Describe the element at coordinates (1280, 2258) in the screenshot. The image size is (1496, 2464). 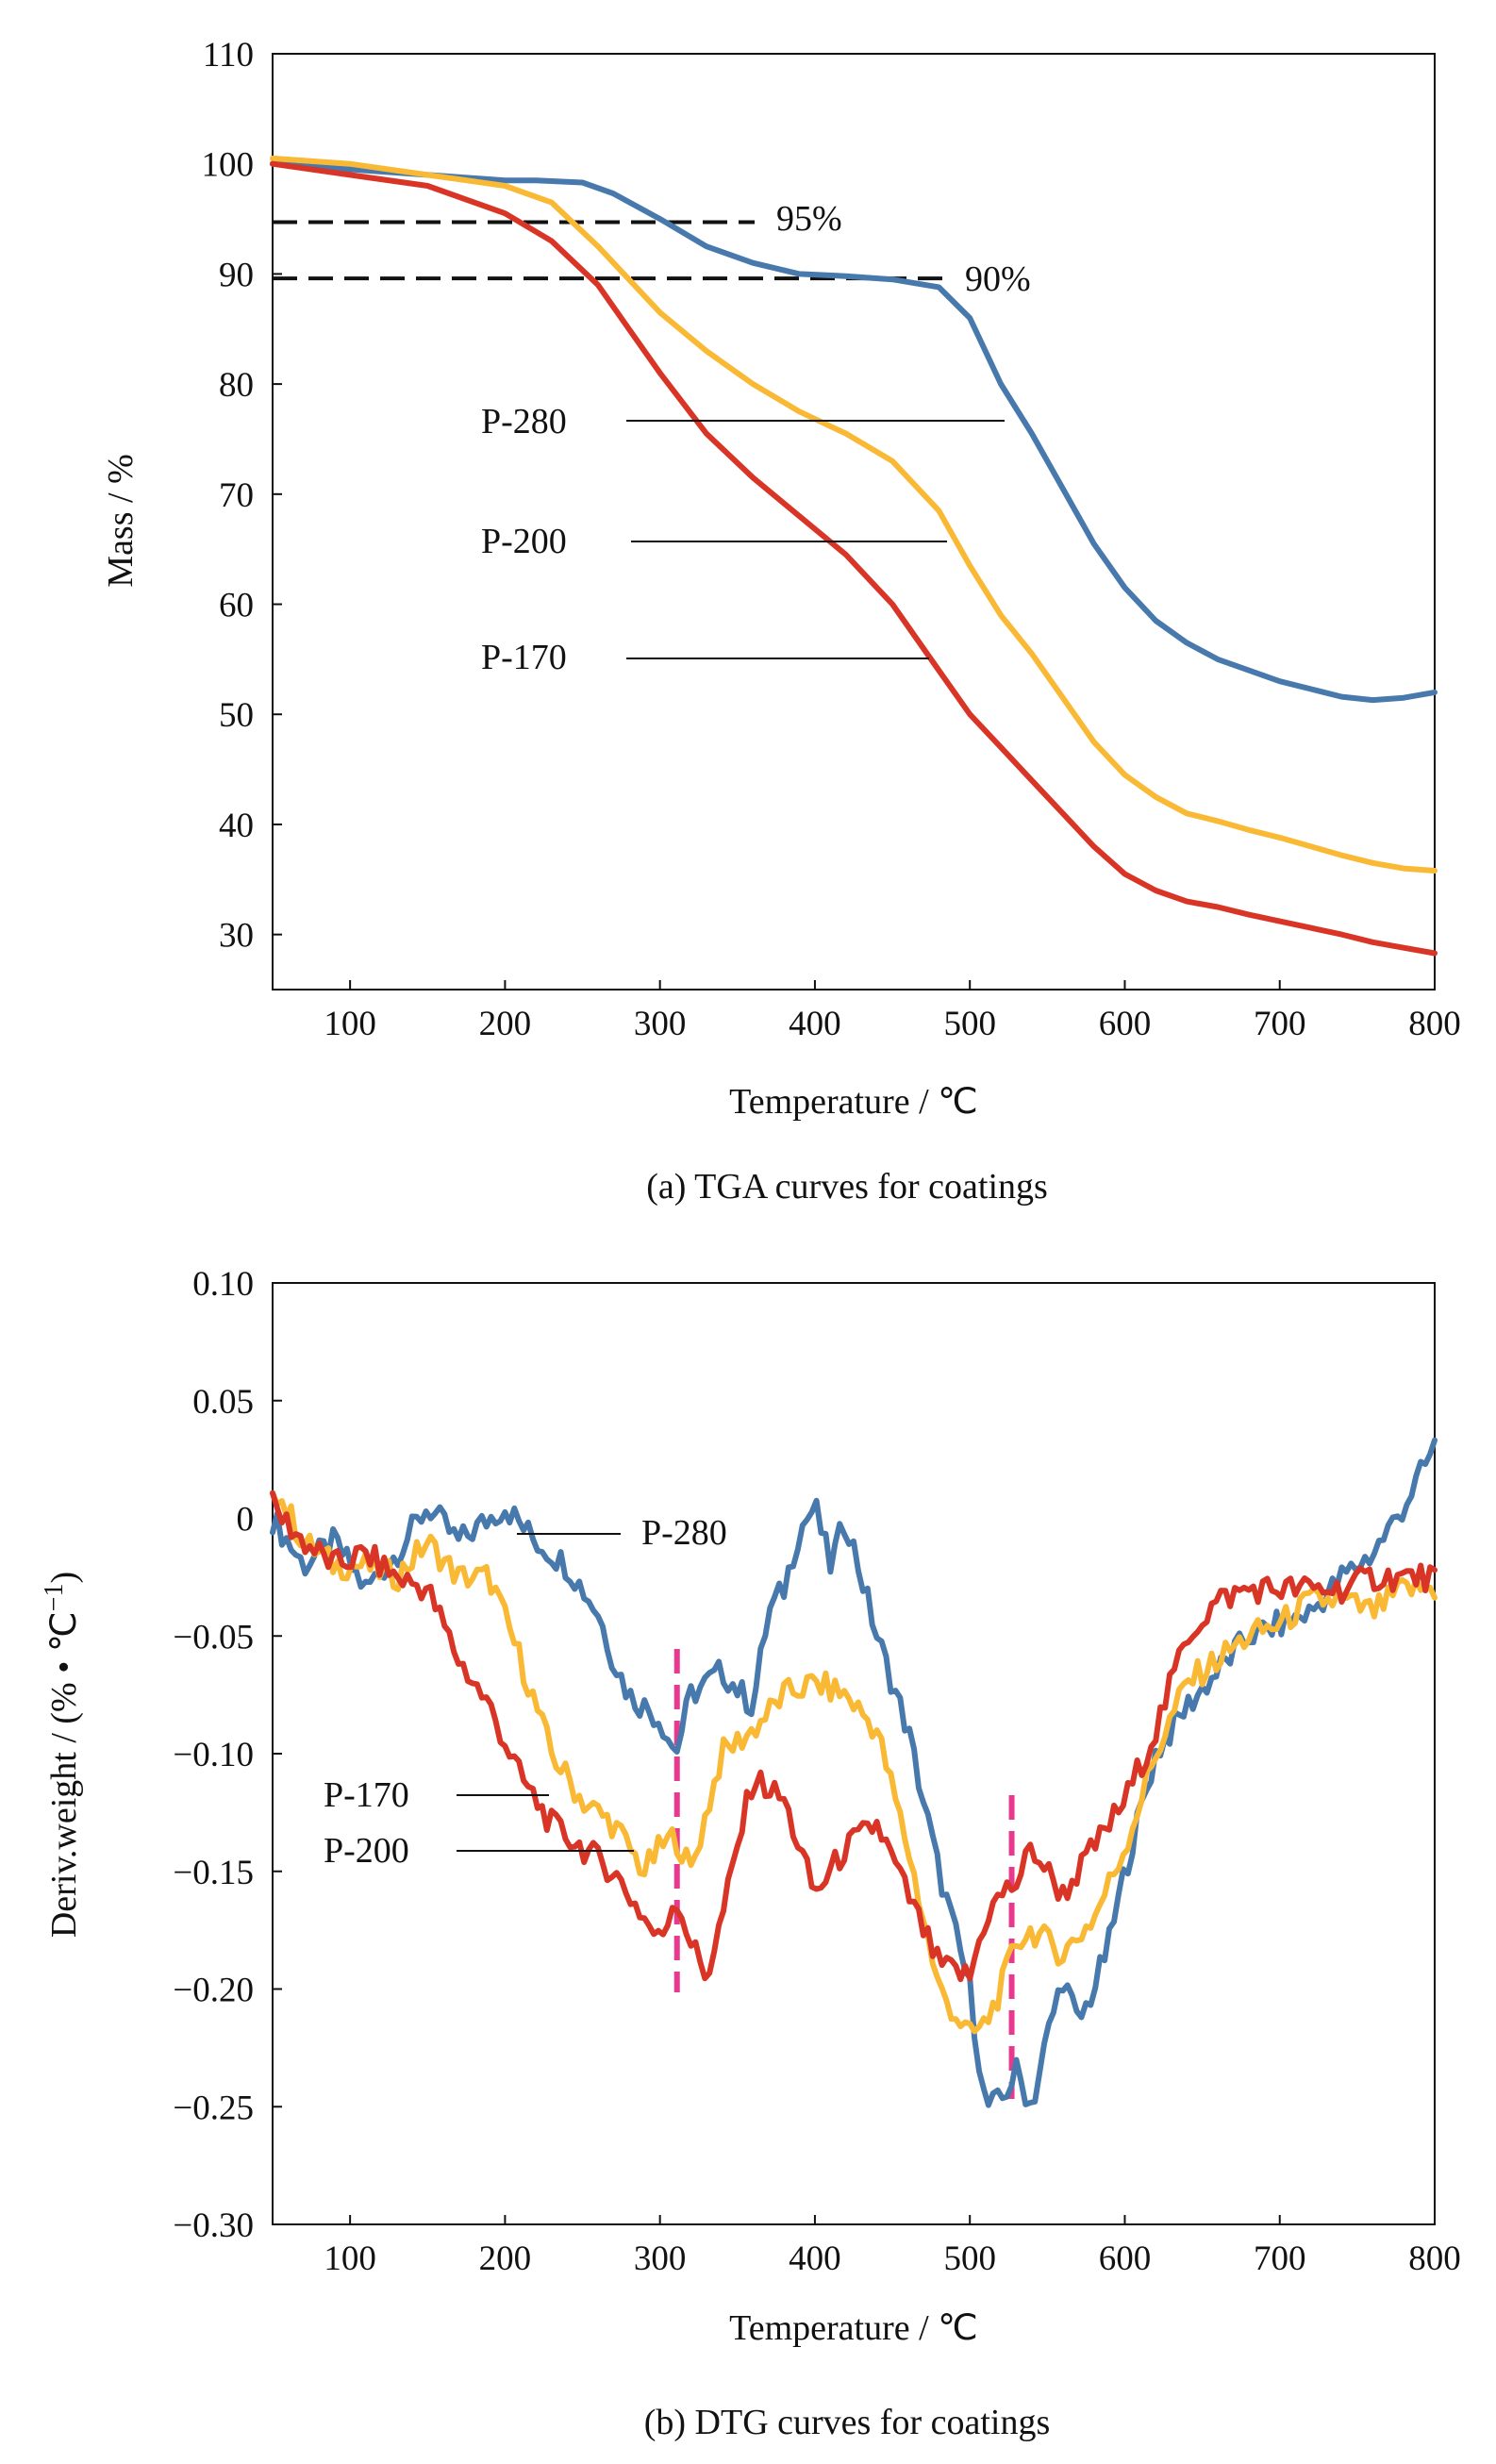
I see `dtg-xtick-label: 700` at that location.